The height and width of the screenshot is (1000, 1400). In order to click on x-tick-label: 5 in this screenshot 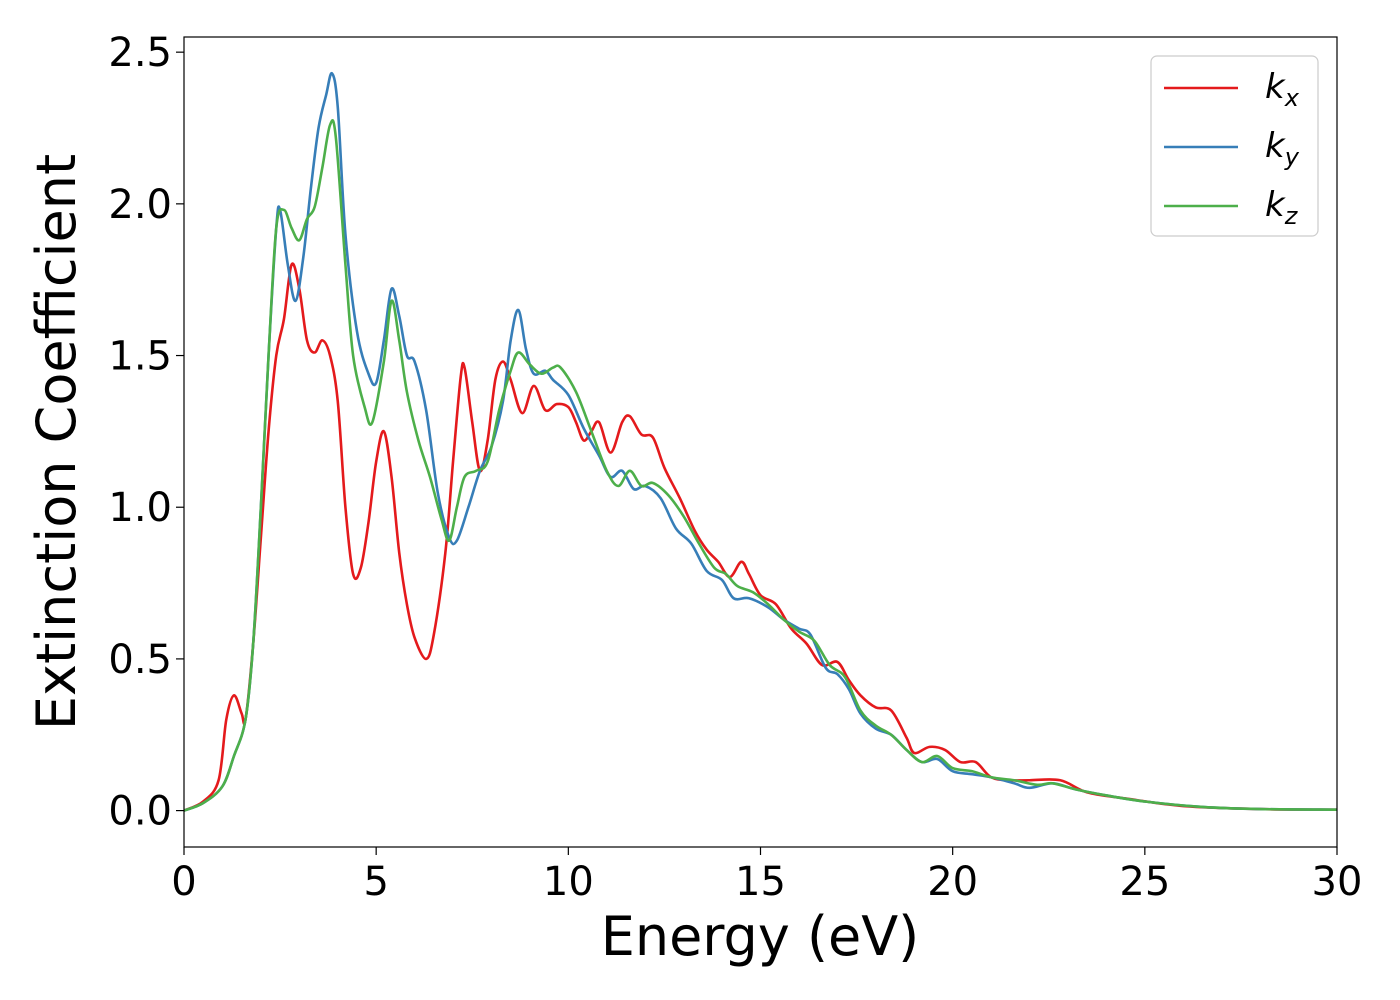, I will do `click(375, 882)`.